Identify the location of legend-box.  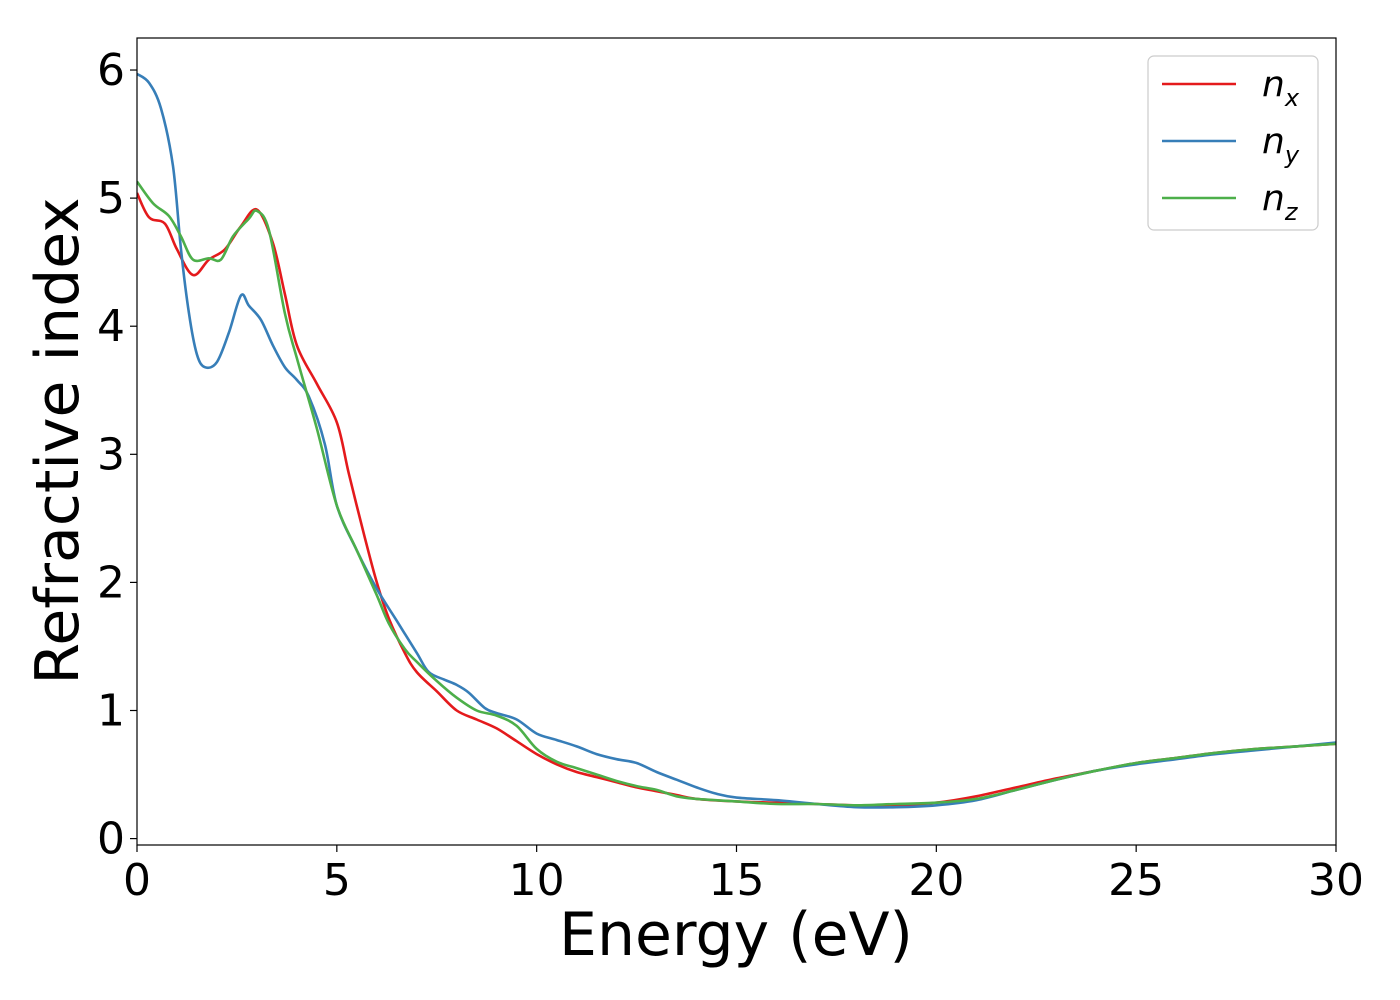
(1233, 143).